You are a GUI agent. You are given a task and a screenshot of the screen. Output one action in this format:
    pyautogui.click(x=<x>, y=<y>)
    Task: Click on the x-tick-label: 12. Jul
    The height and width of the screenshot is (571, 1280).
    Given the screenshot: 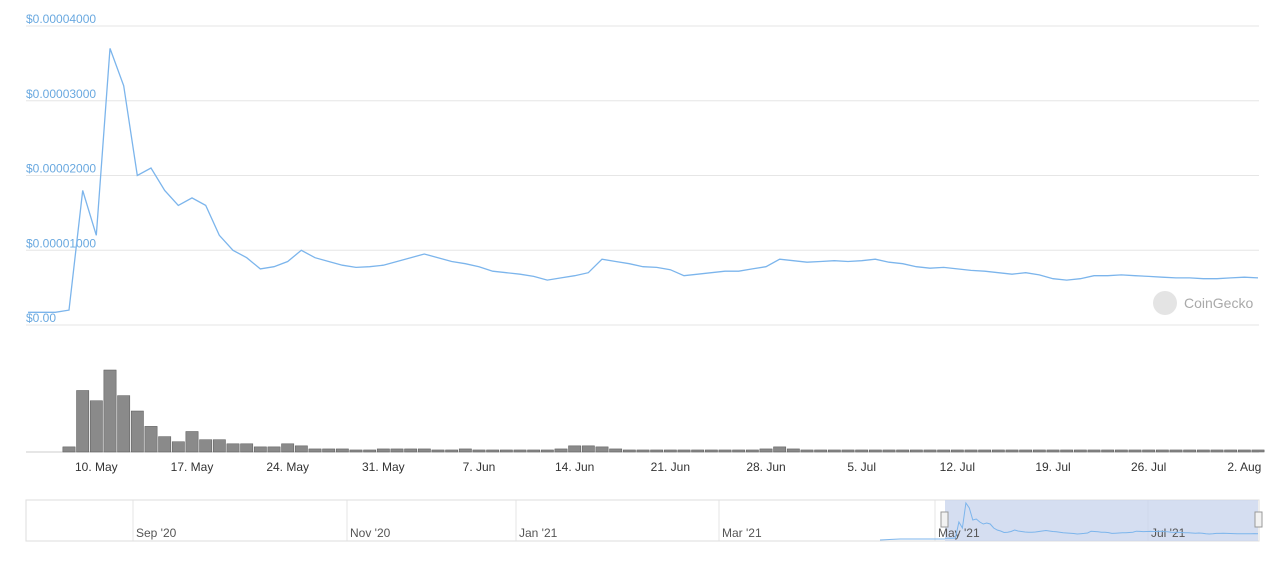 What is the action you would take?
    pyautogui.click(x=957, y=467)
    